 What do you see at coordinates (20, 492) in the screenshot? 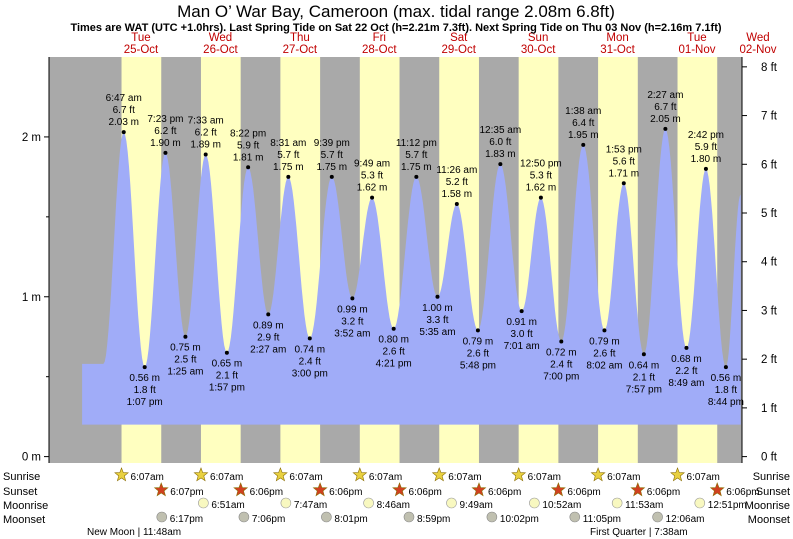
I see `row-label-sunset-left: Sunset` at bounding box center [20, 492].